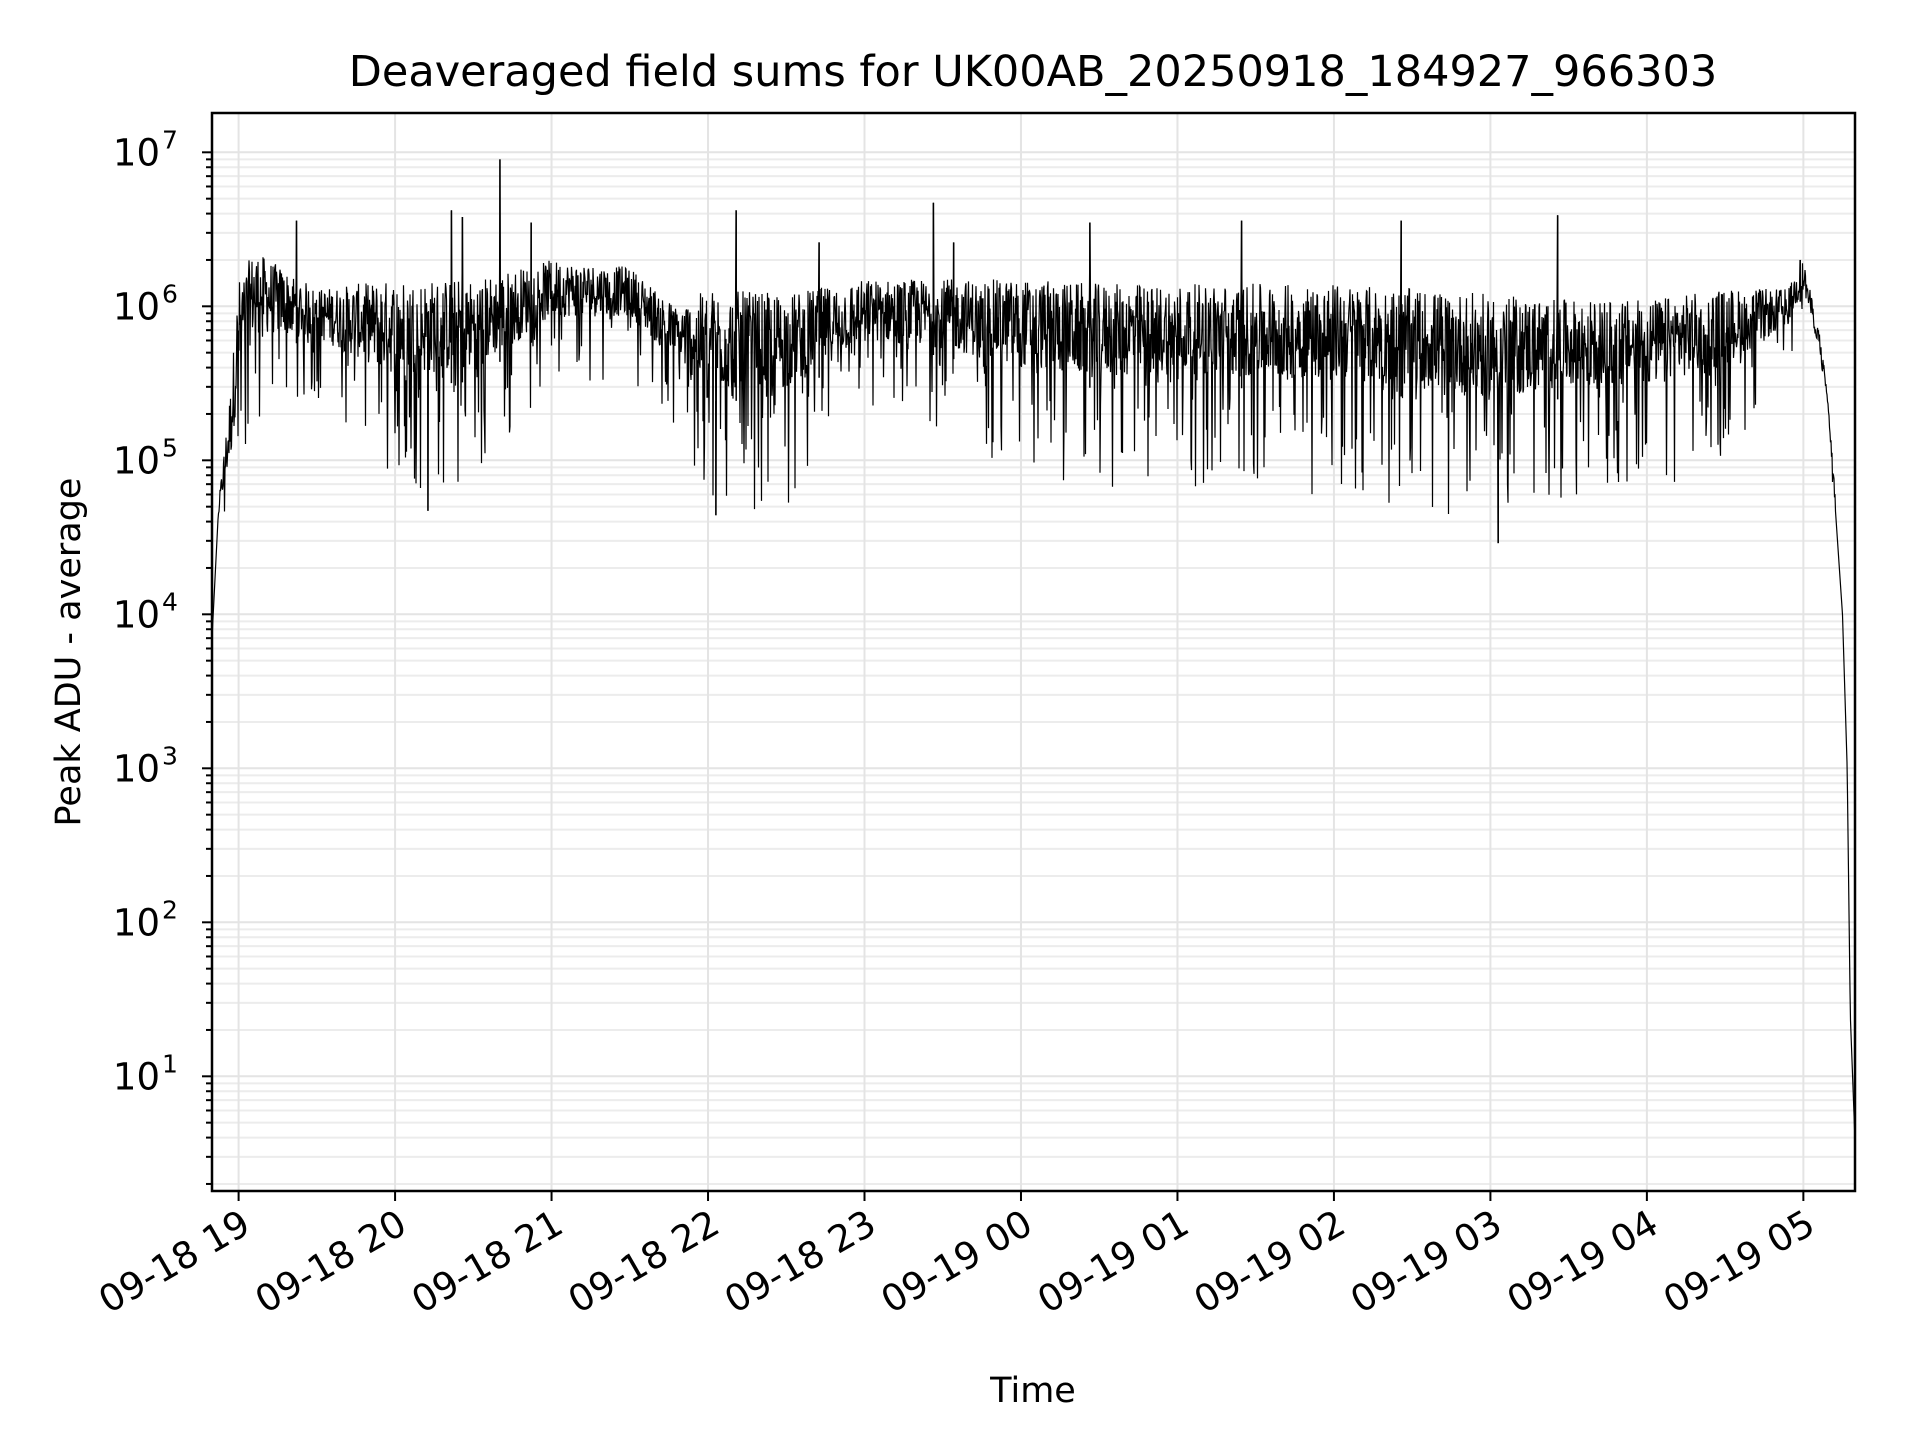  What do you see at coordinates (644, 1262) in the screenshot?
I see `x-tick-label: 09-18 22` at bounding box center [644, 1262].